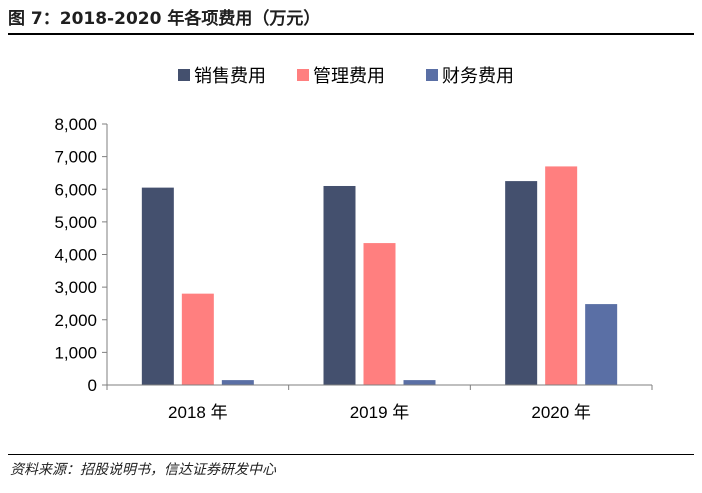 The height and width of the screenshot is (493, 702). What do you see at coordinates (92, 385) in the screenshot?
I see `y-tick-label: 0` at bounding box center [92, 385].